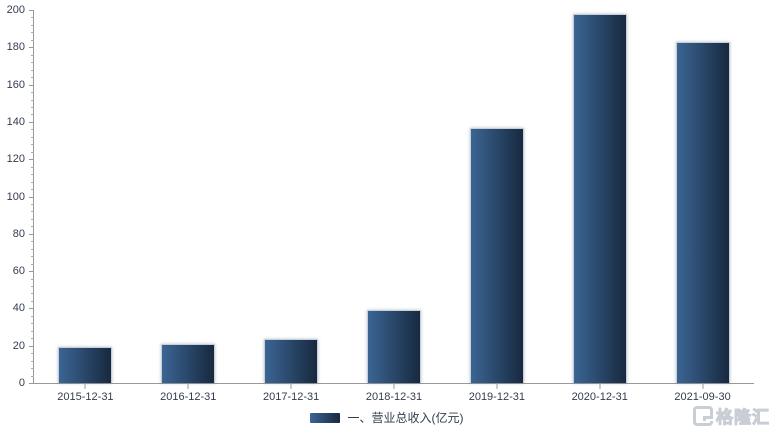 This screenshot has width=773, height=432. Describe the element at coordinates (291, 397) in the screenshot. I see `x-axis-tick-label: 2017-12-31` at that location.